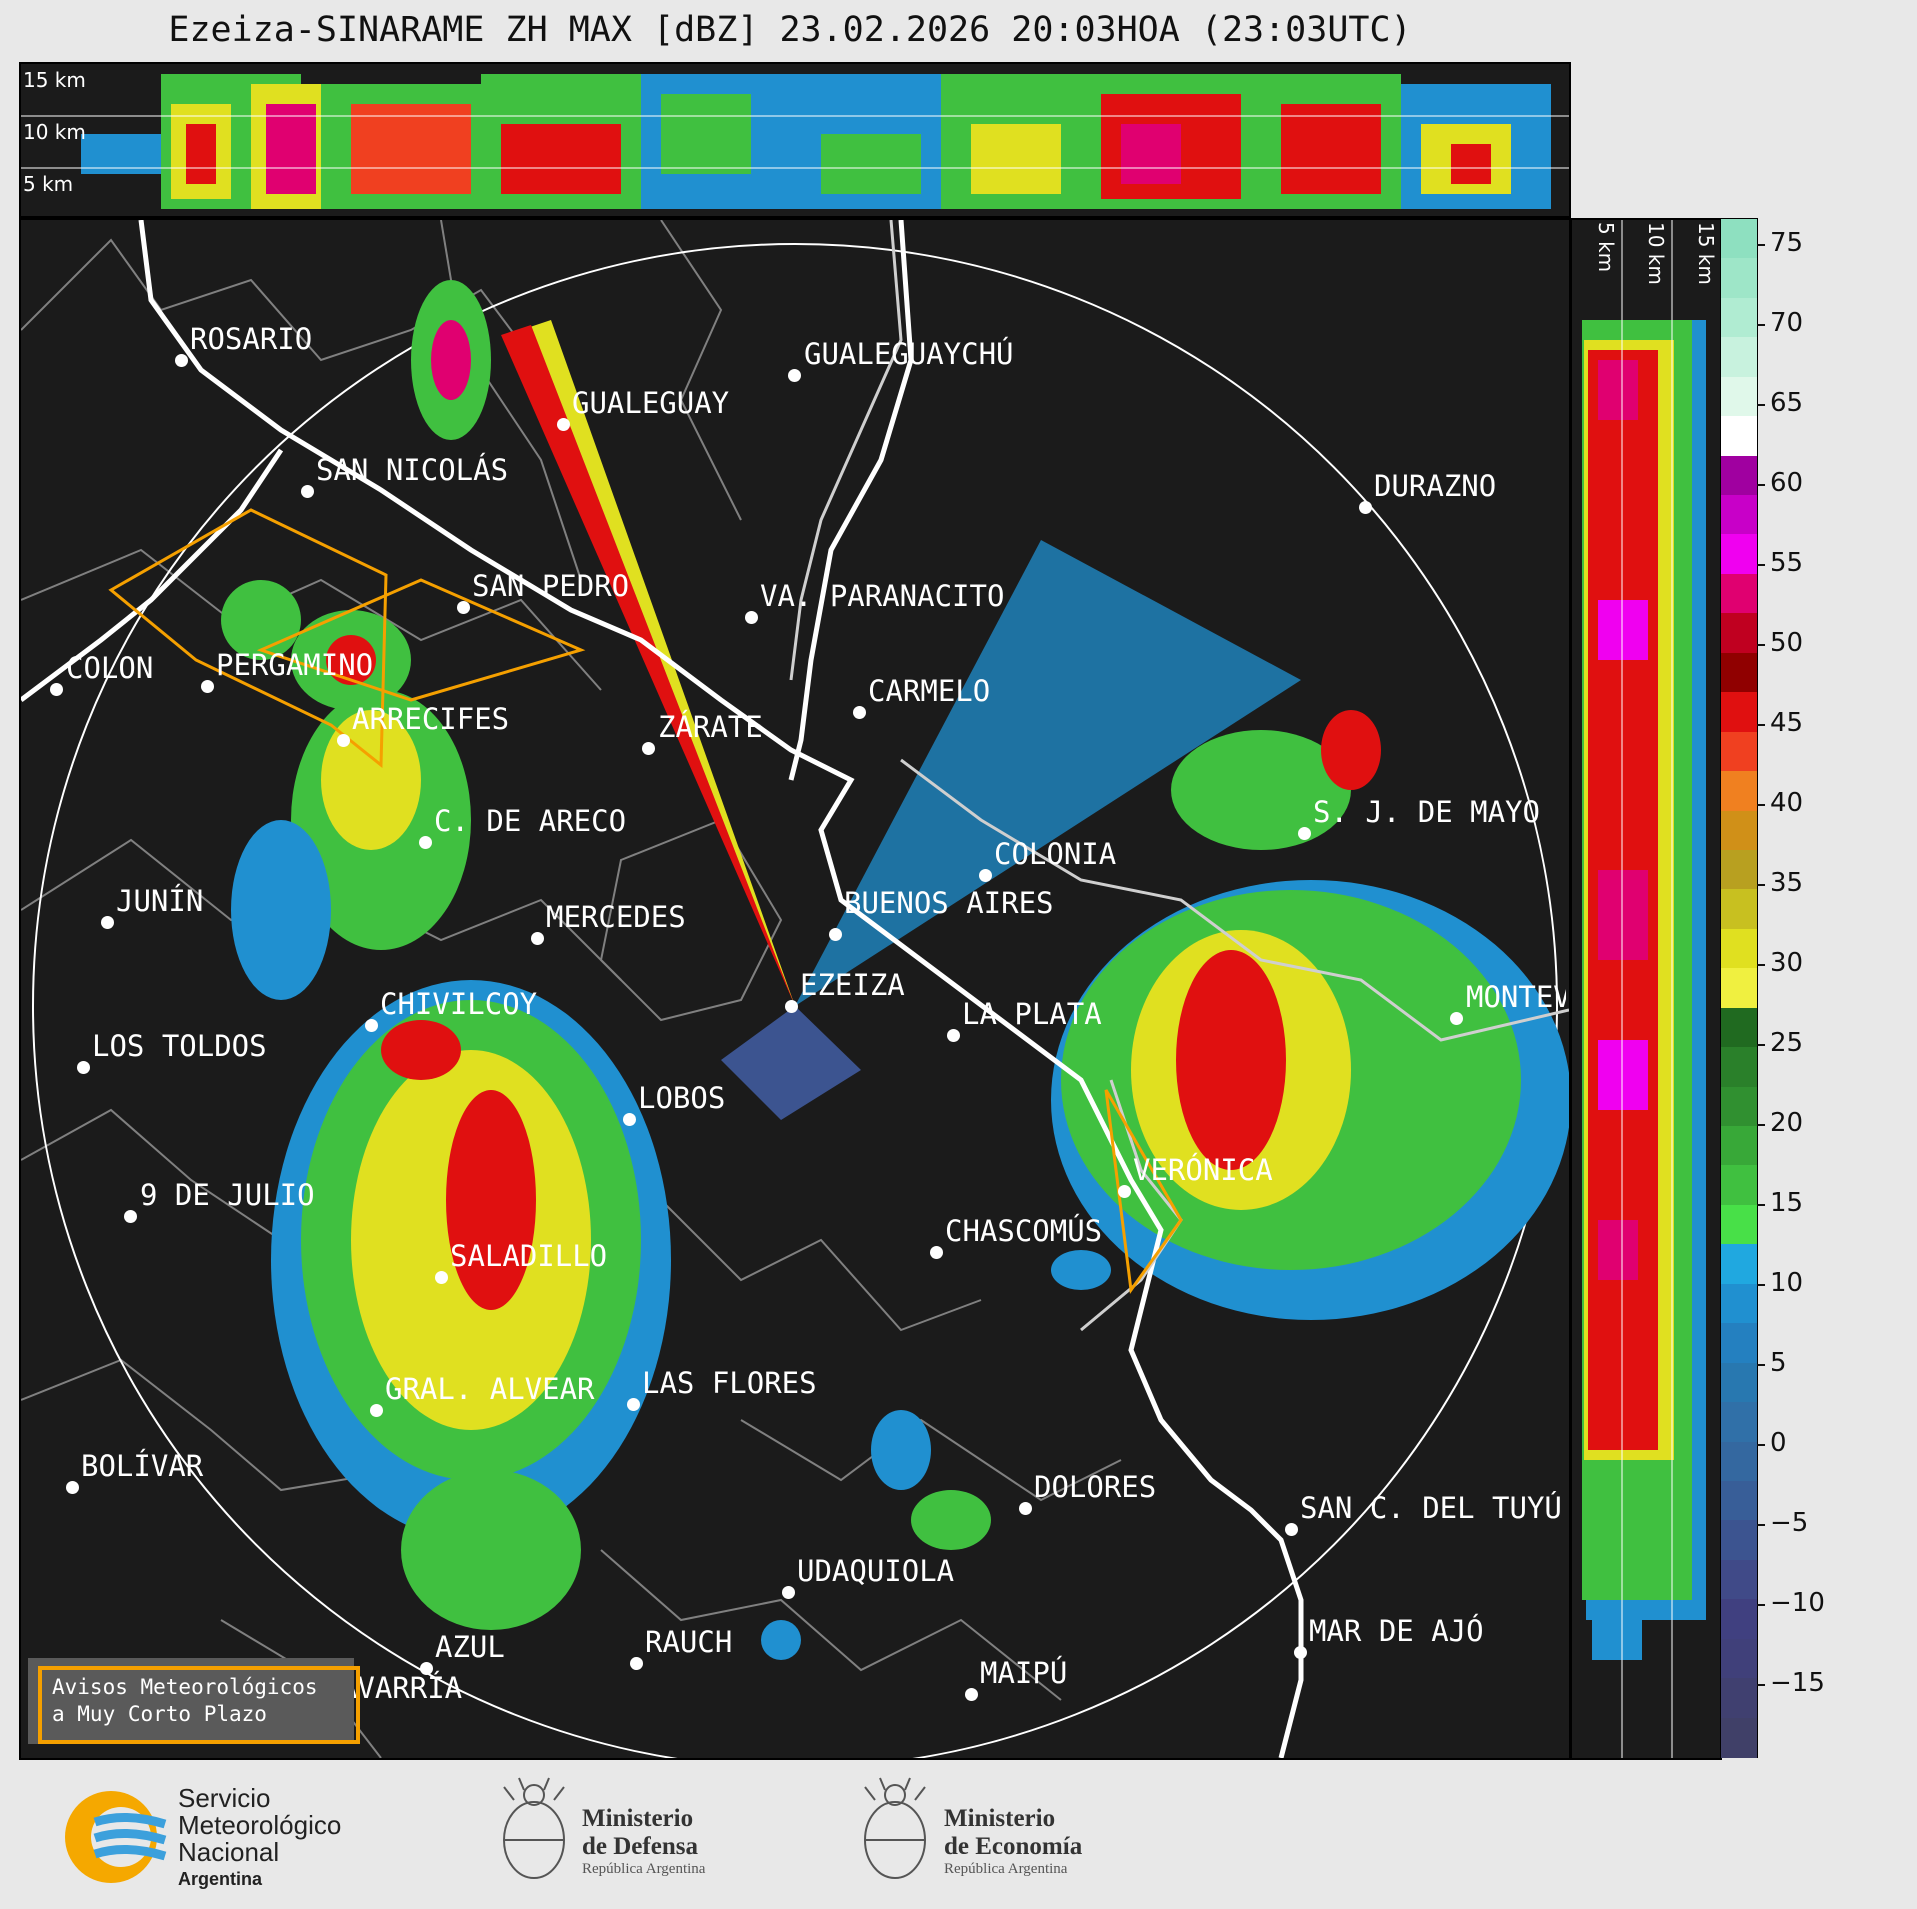 This screenshot has height=1909, width=1917. I want to click on city-label: DOLORES, so click(1095, 1487).